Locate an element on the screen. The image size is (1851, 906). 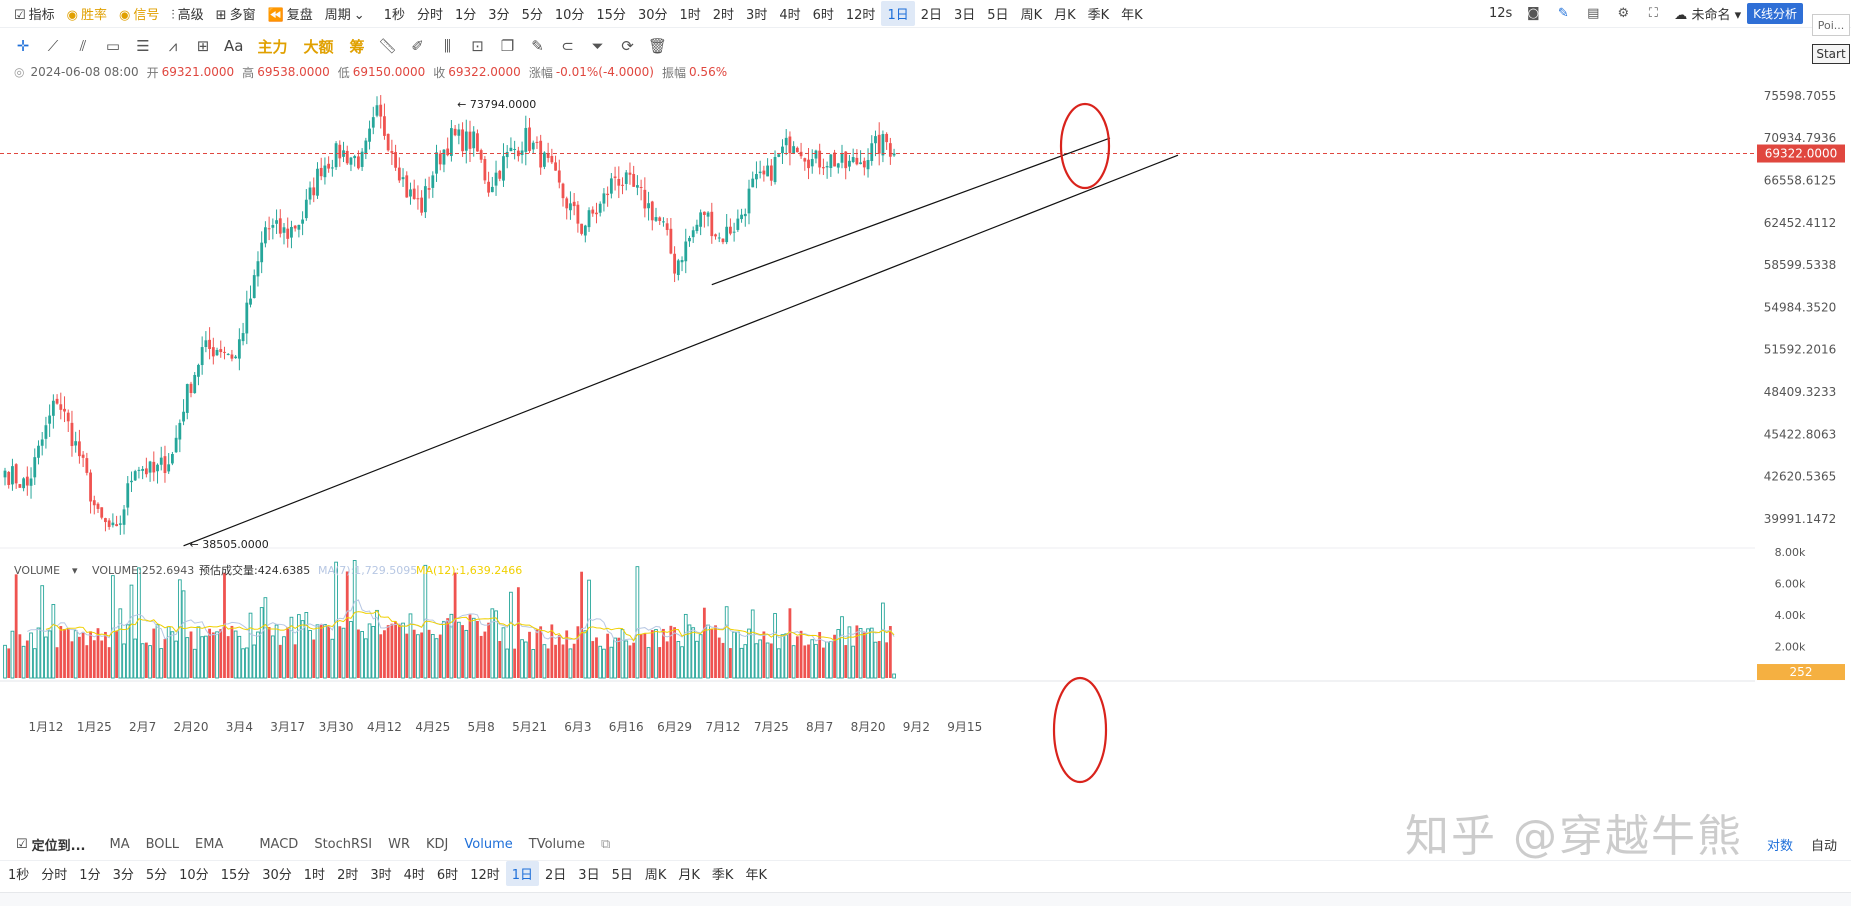
menu-item-4: ⊞ 多窗 is located at coordinates (236, 13).